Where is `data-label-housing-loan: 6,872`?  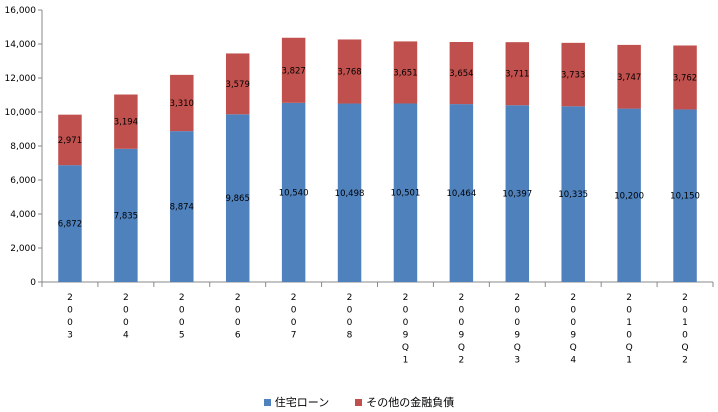 data-label-housing-loan: 6,872 is located at coordinates (70, 225).